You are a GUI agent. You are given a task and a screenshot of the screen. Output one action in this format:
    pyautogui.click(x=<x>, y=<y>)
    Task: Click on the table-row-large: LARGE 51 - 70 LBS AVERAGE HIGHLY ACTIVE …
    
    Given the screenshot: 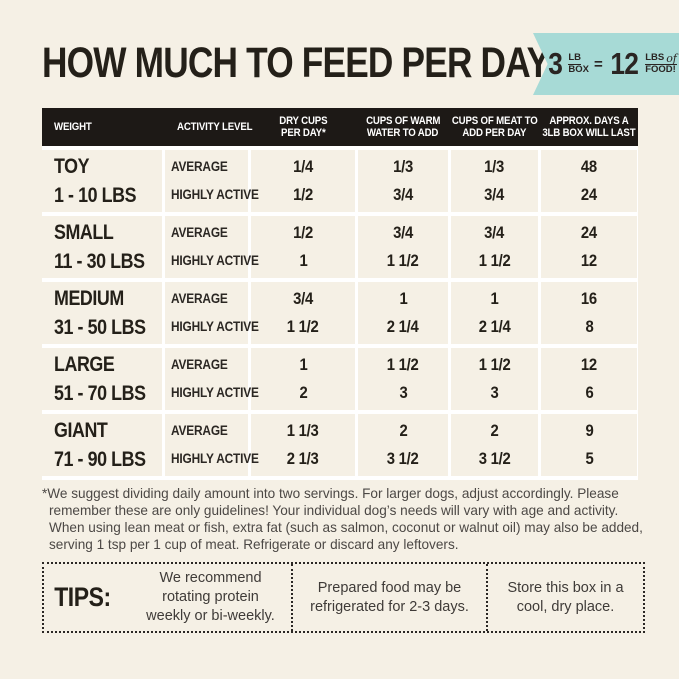 What is the action you would take?
    pyautogui.click(x=340, y=379)
    